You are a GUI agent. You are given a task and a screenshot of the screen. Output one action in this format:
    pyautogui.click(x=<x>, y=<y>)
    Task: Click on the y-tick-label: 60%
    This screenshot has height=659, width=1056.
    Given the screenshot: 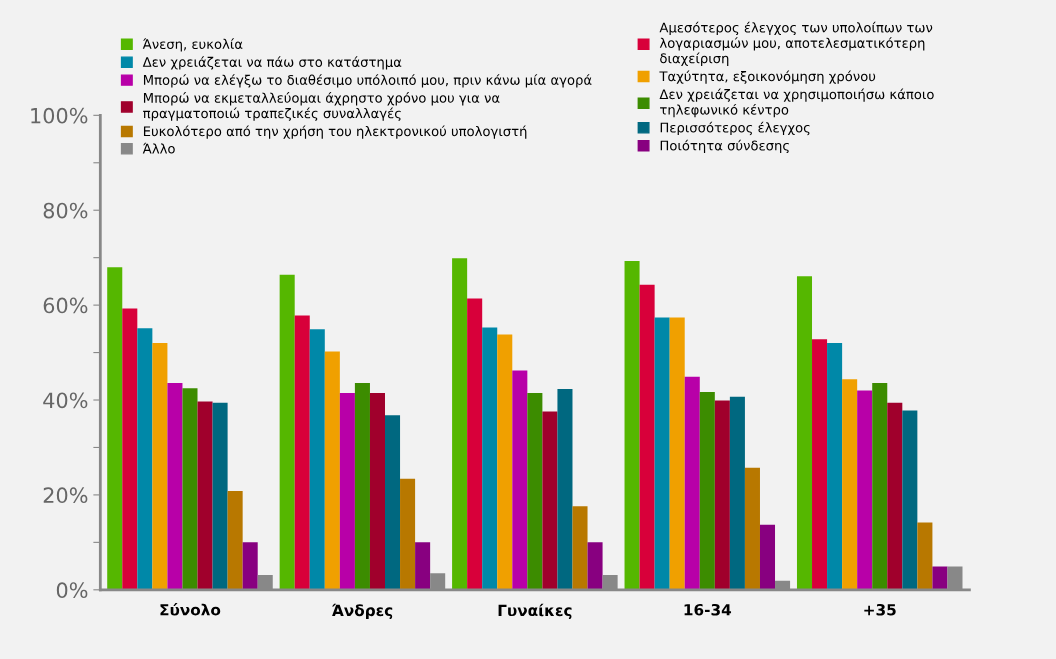 What is the action you would take?
    pyautogui.click(x=65, y=305)
    